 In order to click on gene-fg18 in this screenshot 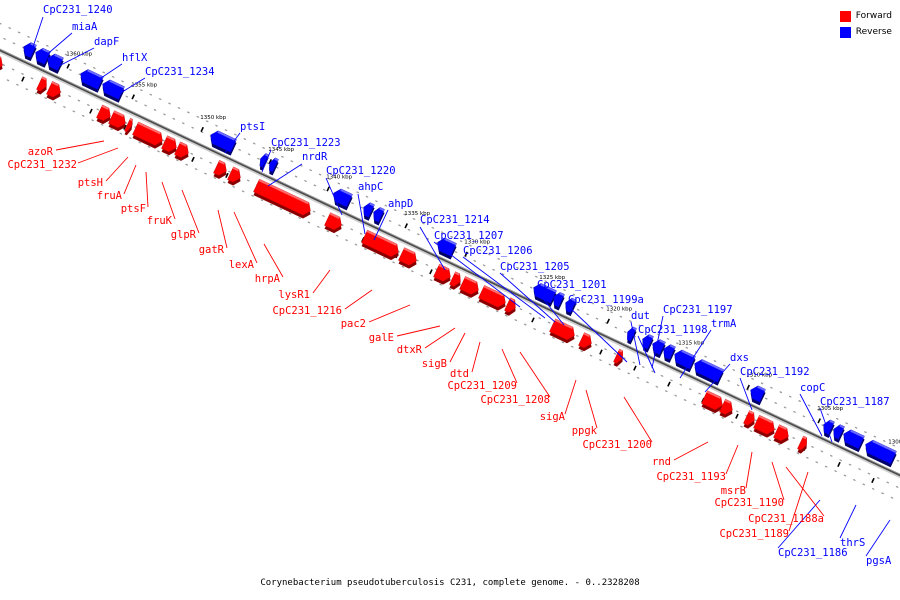, I will do `click(492, 298)`.